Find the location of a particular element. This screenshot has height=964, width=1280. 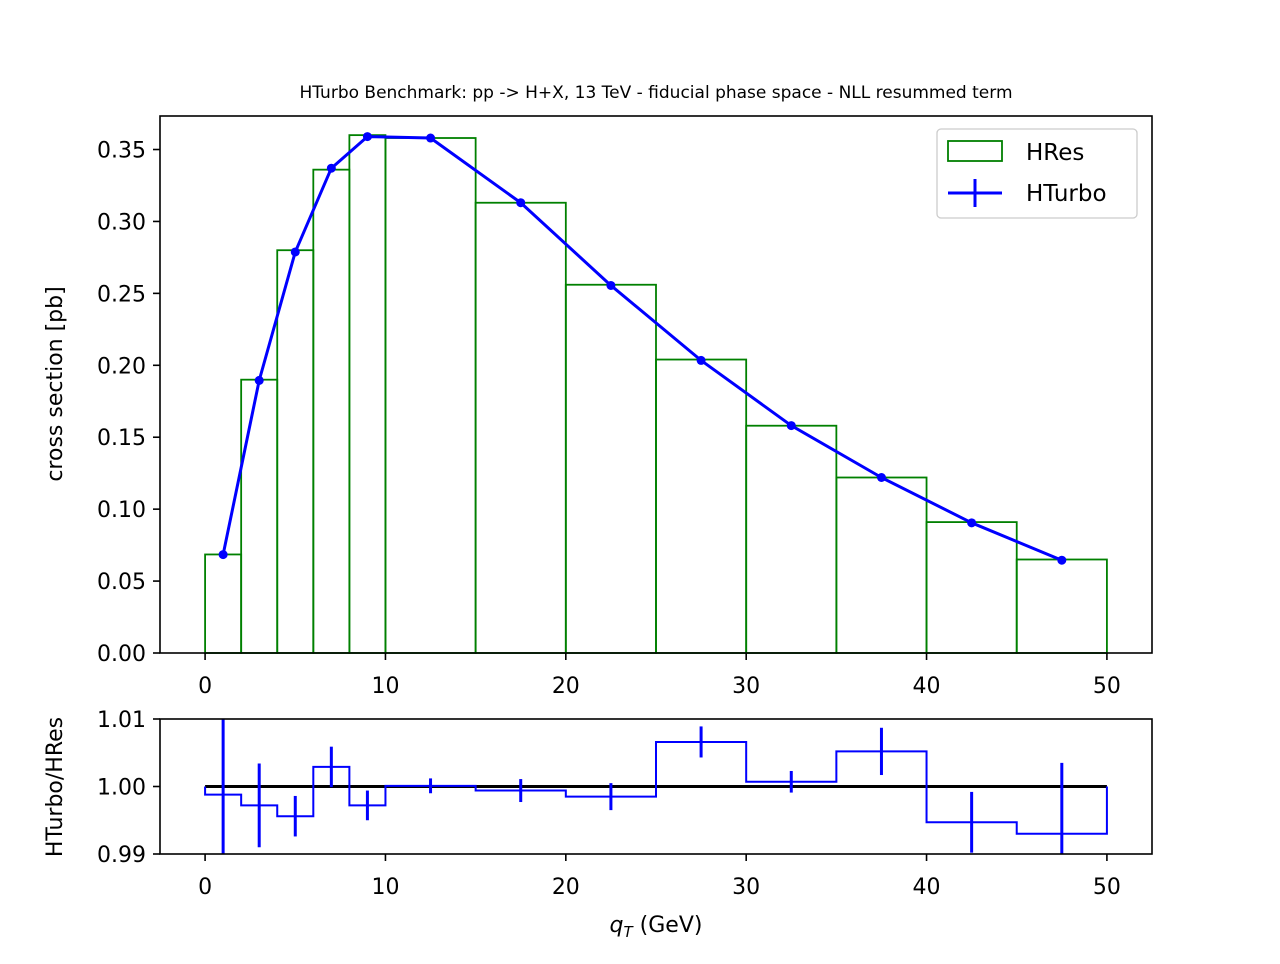

x-axis-label-subscript: T is located at coordinates (629, 932).